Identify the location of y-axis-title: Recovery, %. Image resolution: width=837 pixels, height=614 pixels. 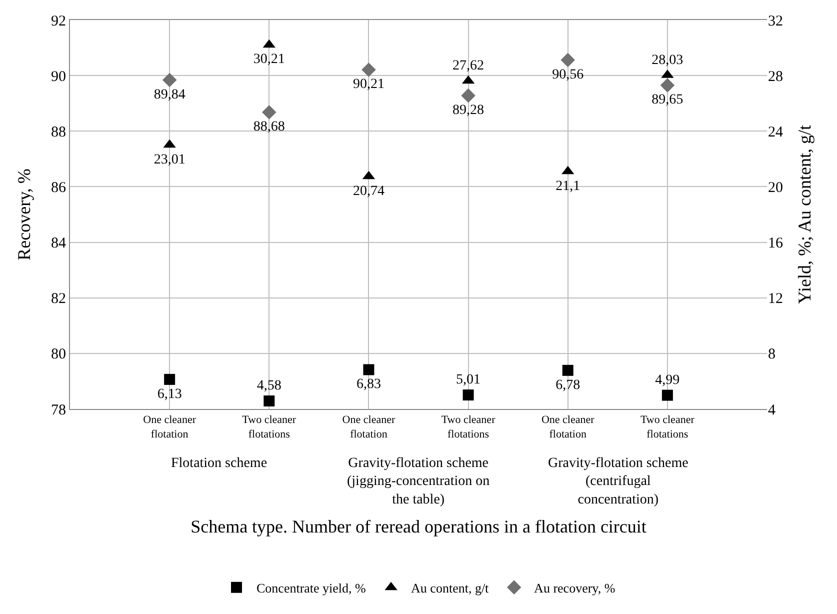
(24, 214).